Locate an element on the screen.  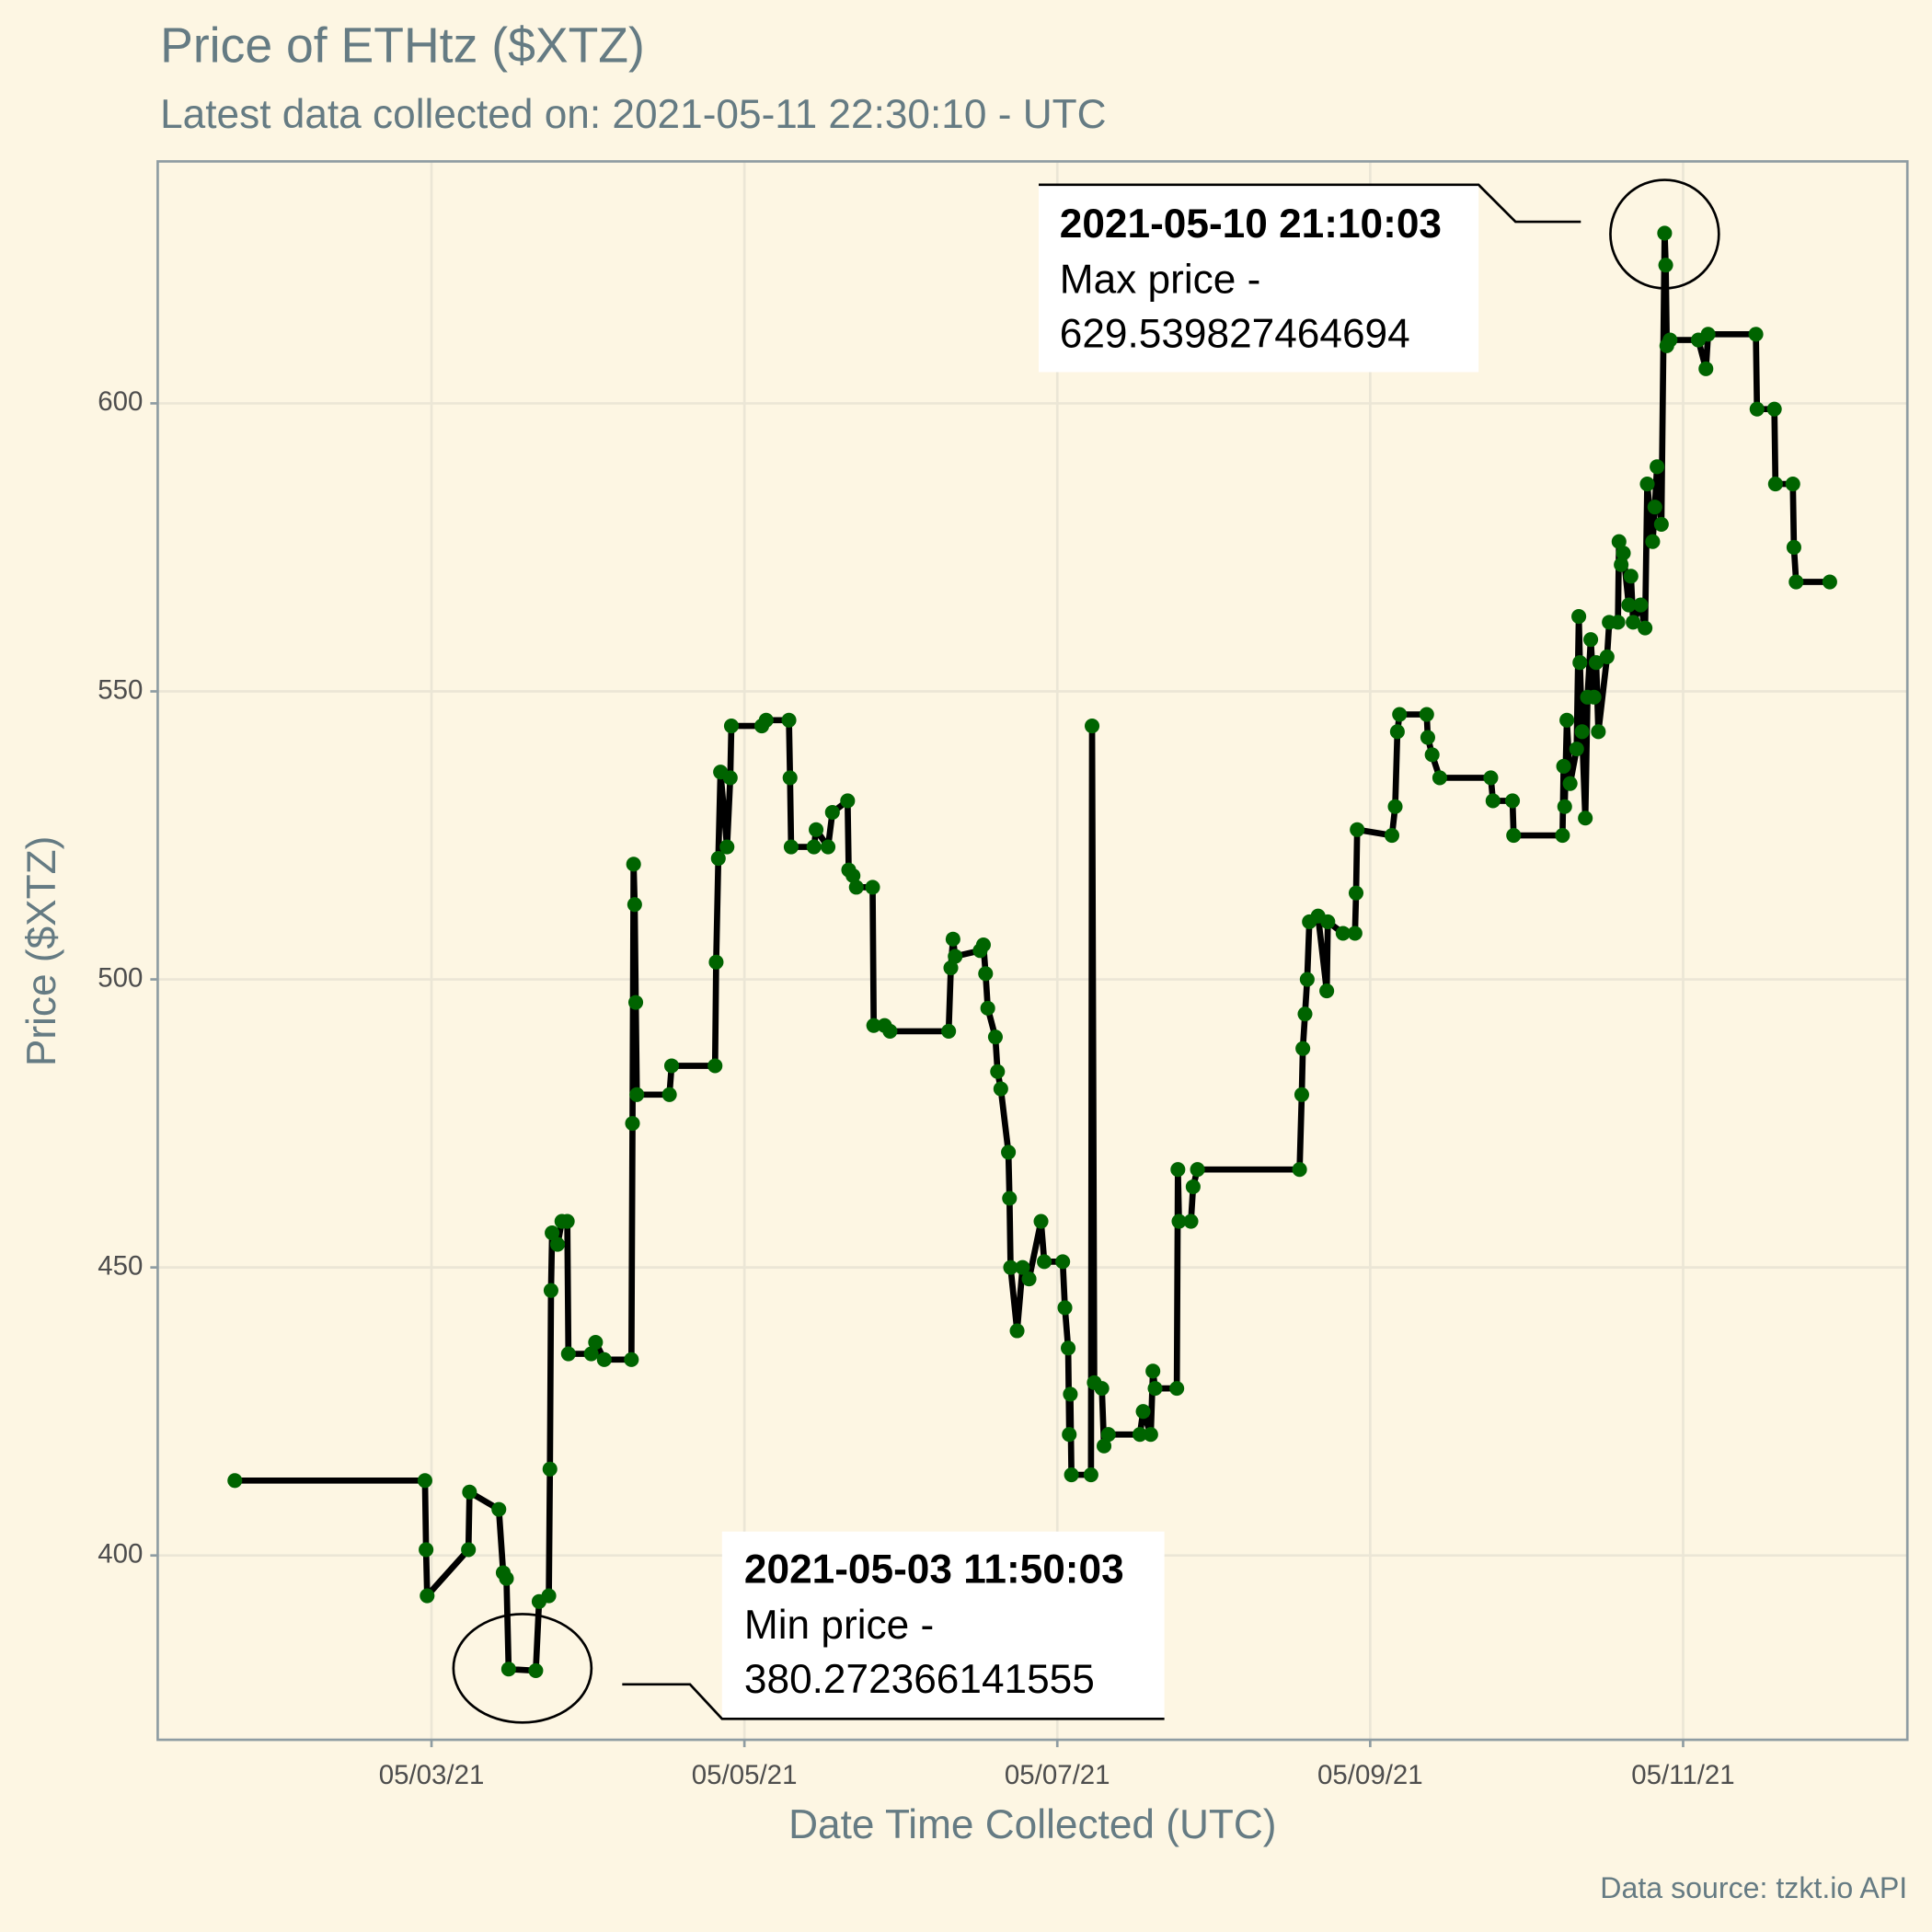
chart-title: Price of ETHtz ($XTZ) is located at coordinates (402, 46).